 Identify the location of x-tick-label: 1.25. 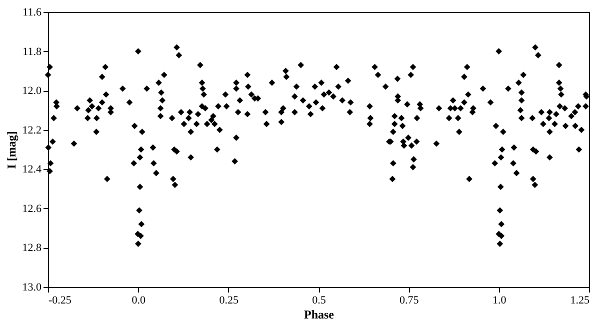
(580, 300).